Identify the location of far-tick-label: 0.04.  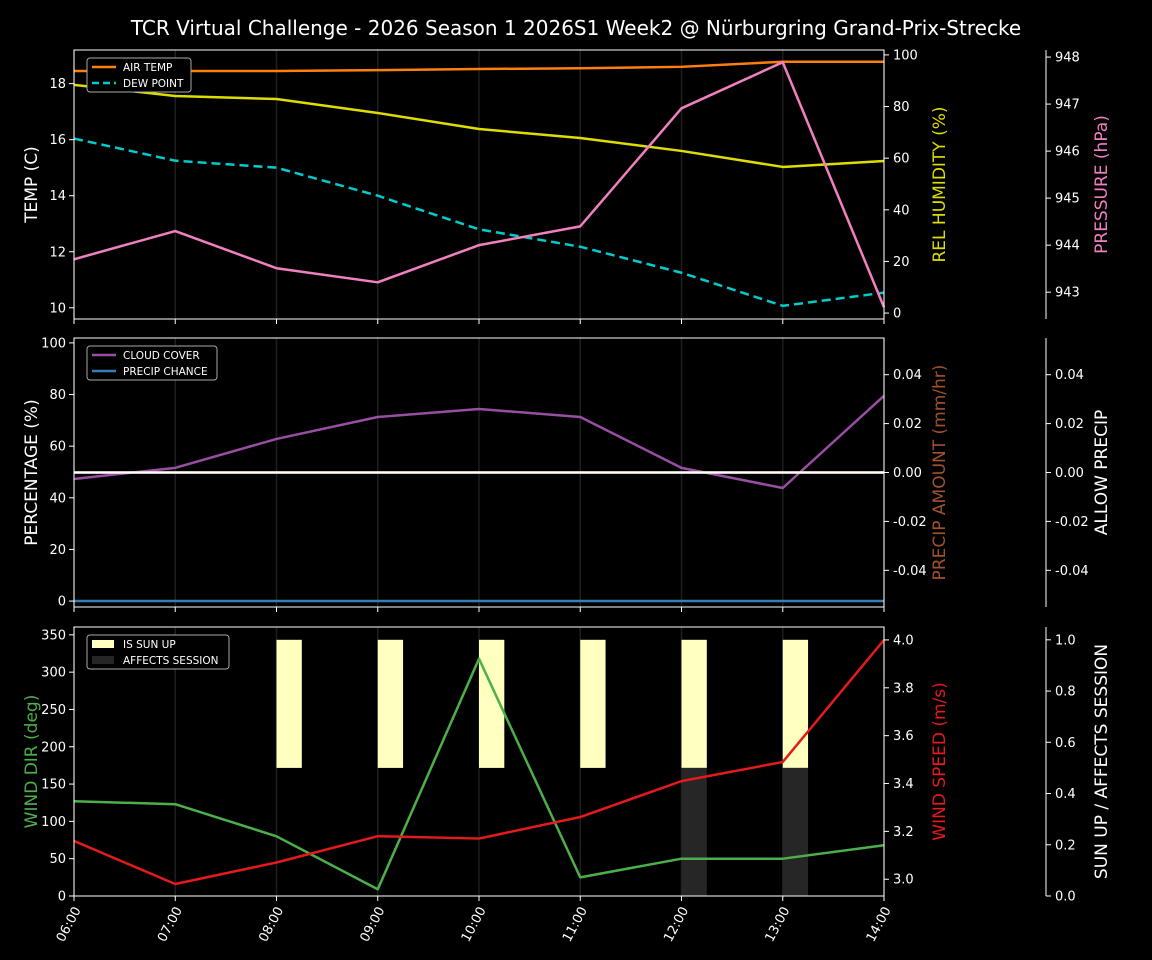
(1069, 375).